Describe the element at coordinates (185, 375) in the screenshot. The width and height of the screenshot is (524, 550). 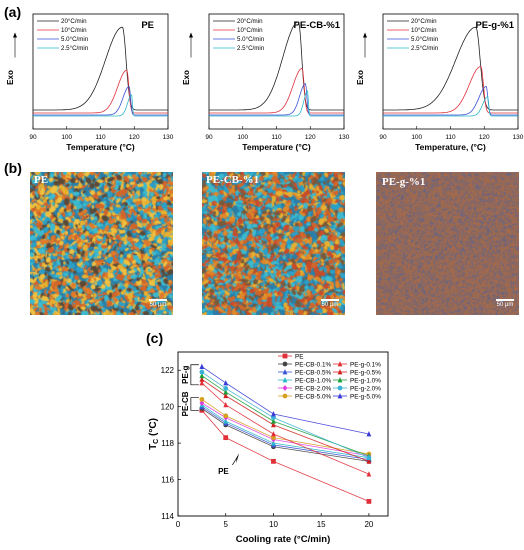
I see `pe-g-group-label: PE-g` at that location.